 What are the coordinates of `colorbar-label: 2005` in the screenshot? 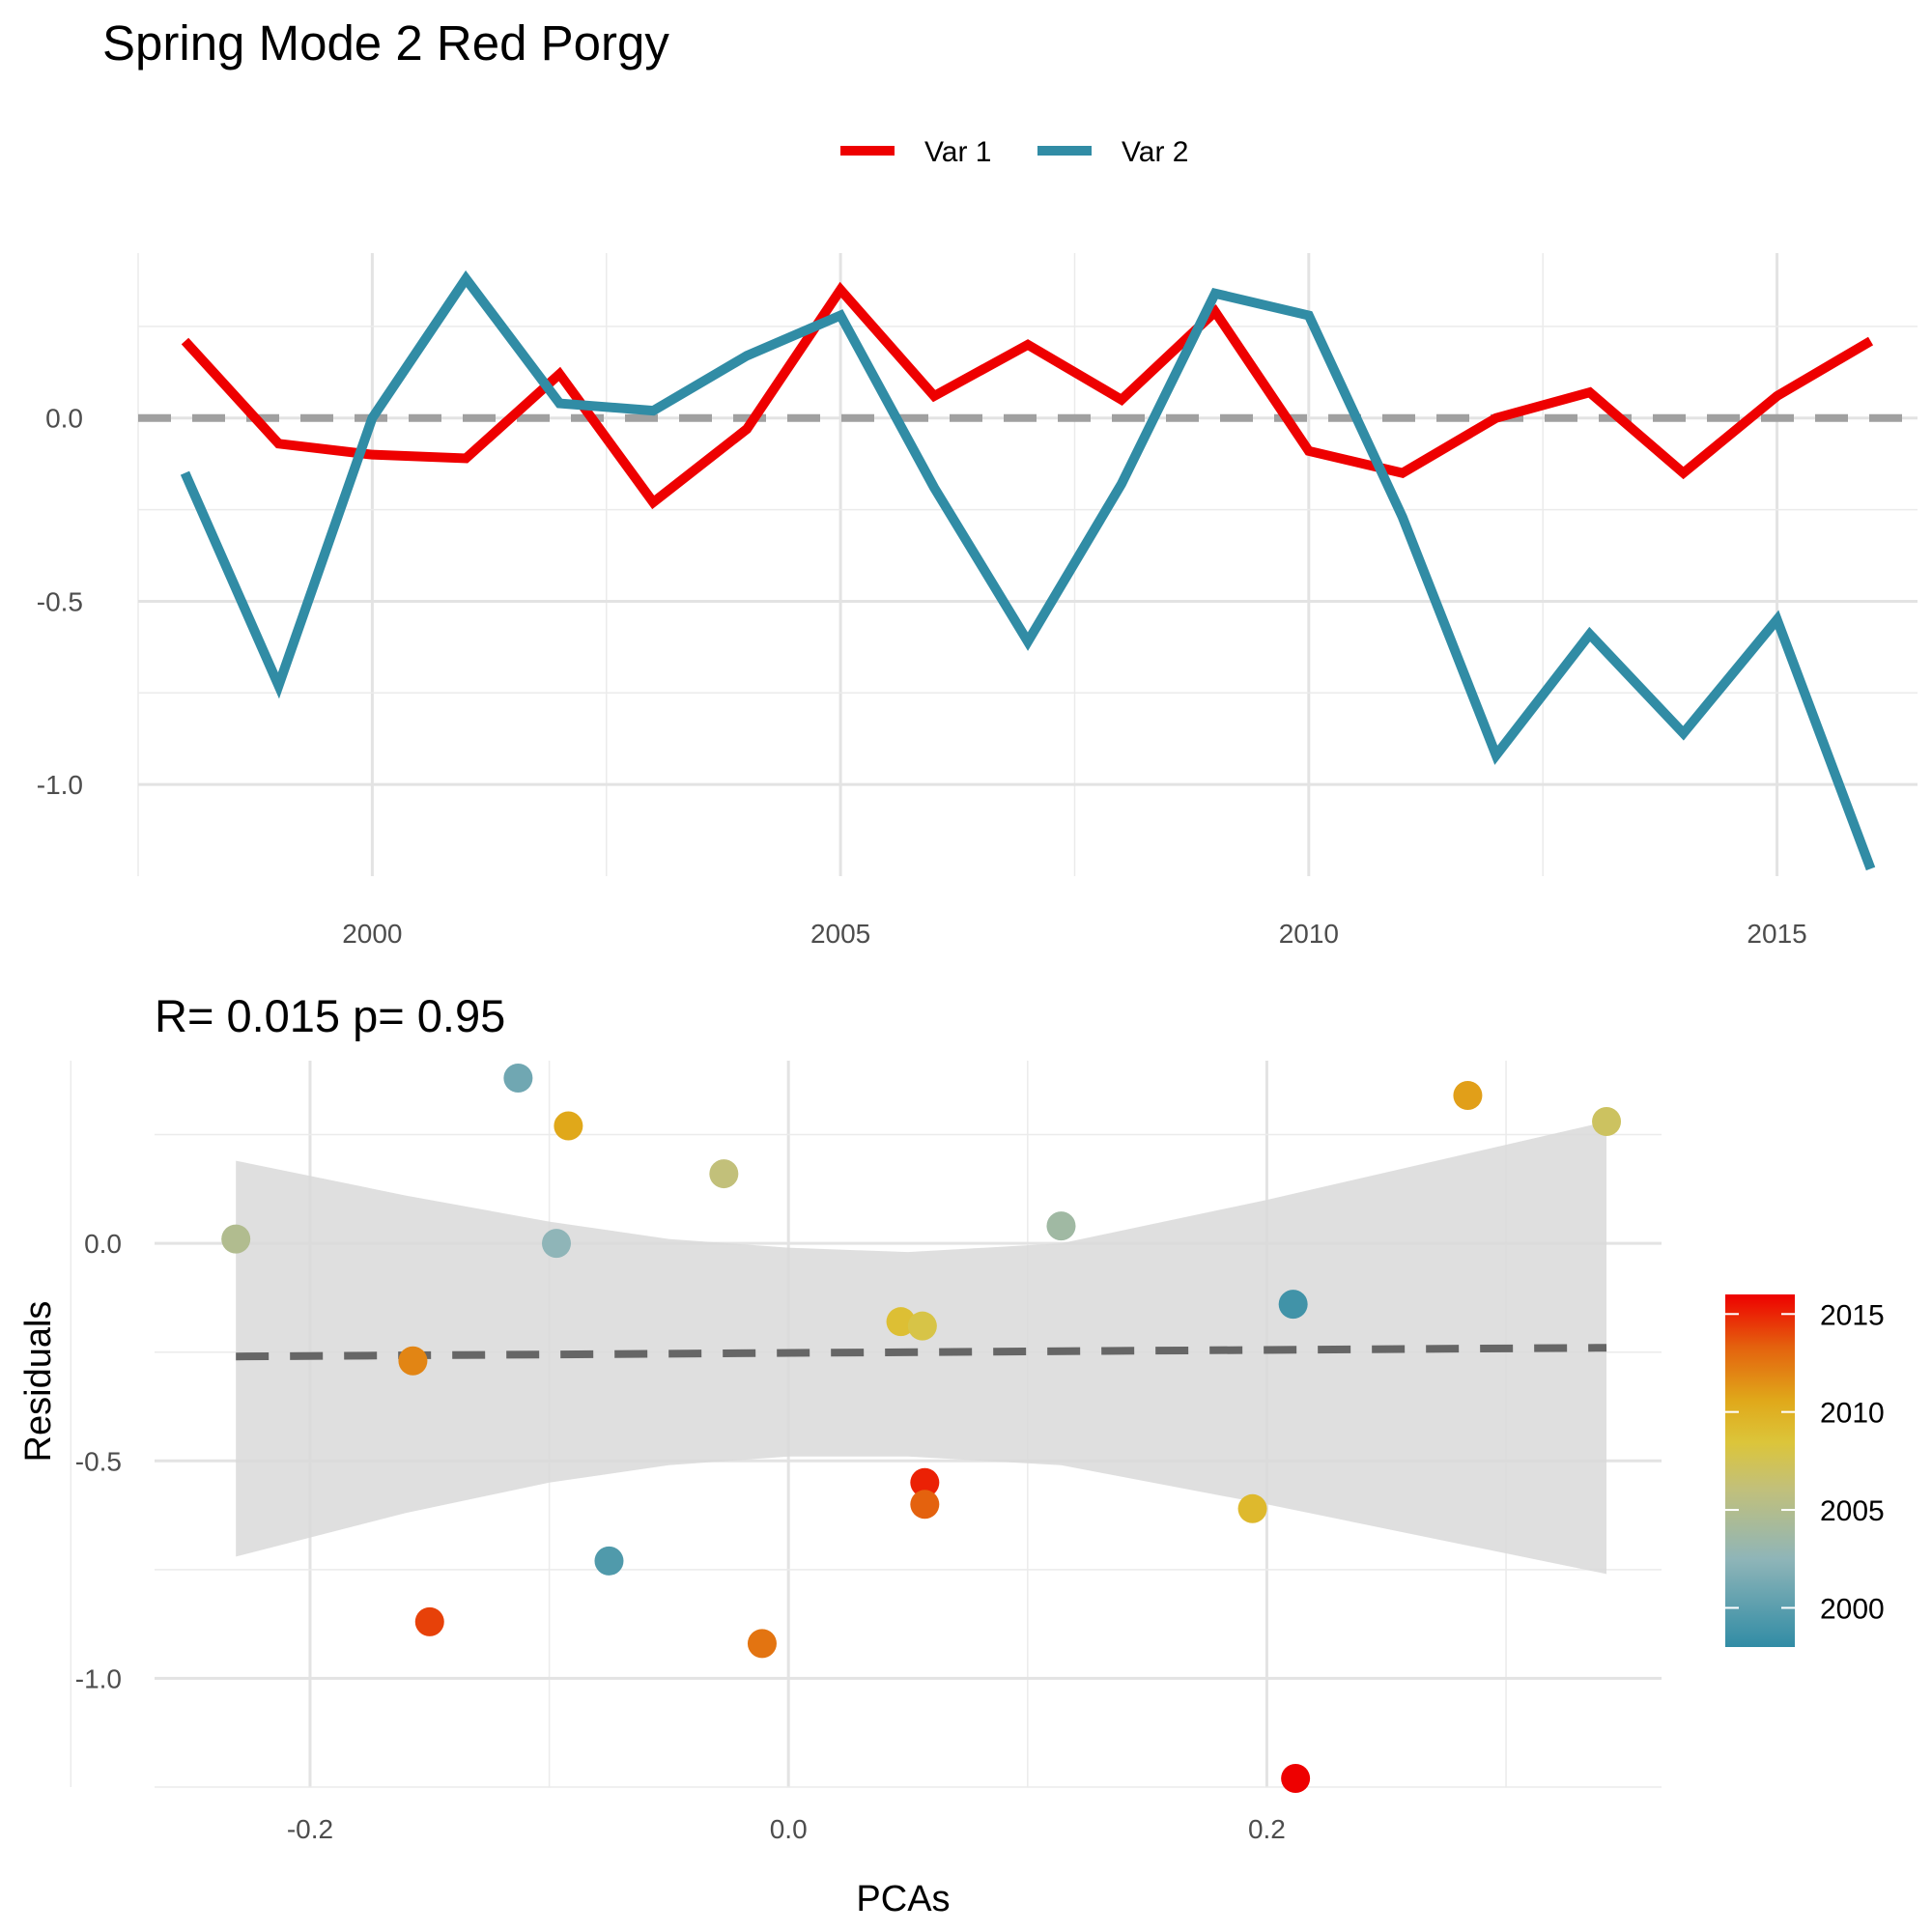 It's located at (1852, 1511).